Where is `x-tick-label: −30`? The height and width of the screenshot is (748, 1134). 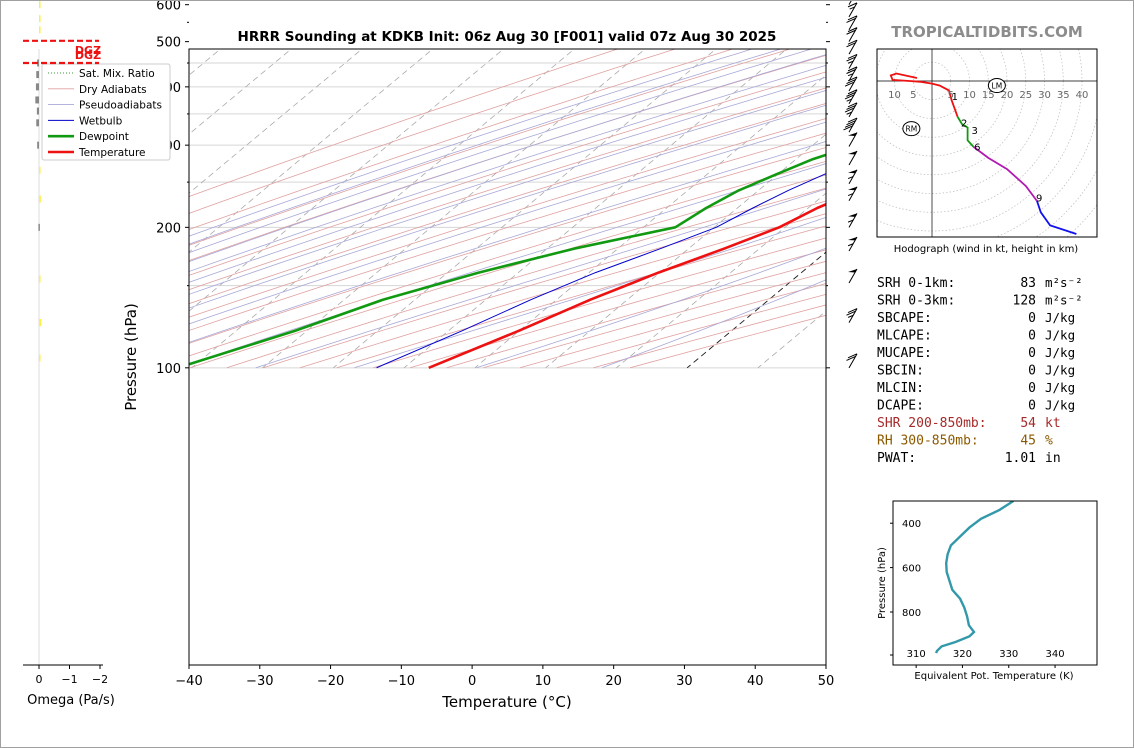 x-tick-label: −30 is located at coordinates (259, 681).